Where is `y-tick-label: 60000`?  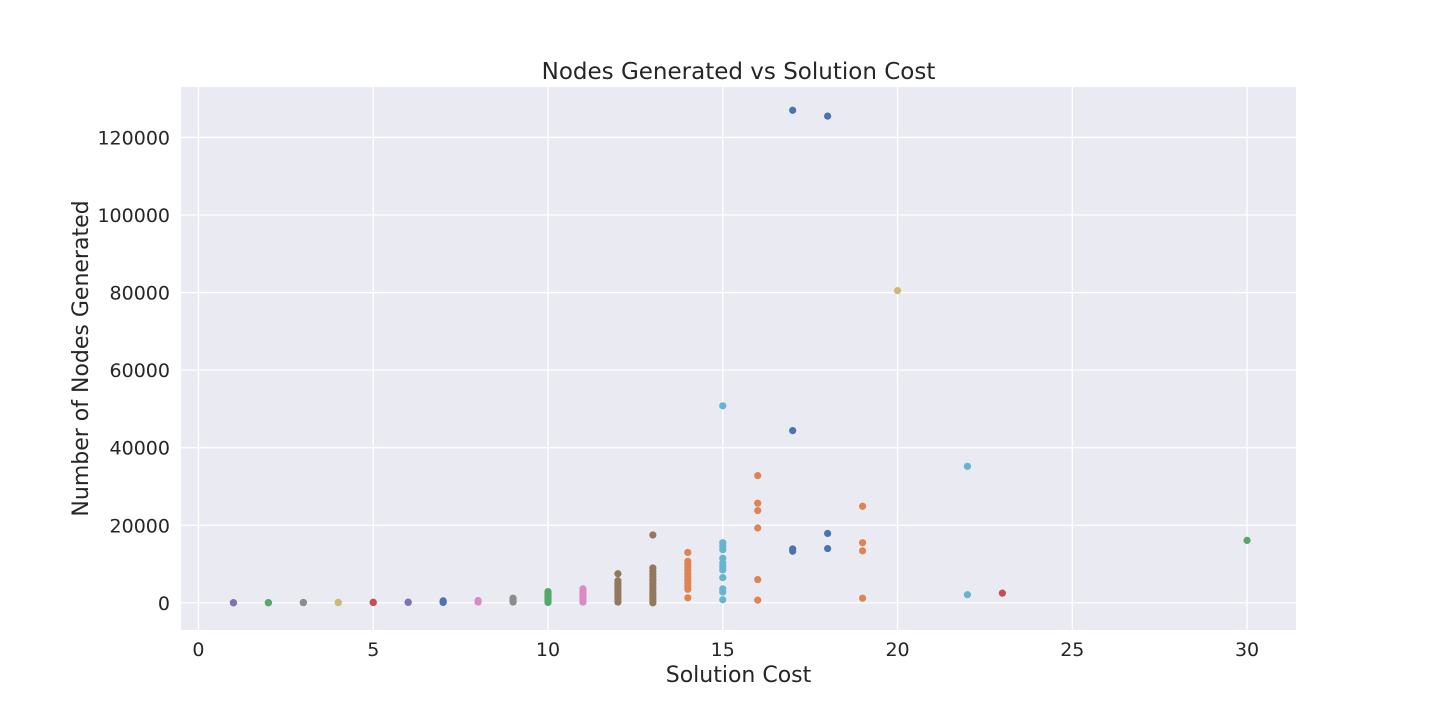 y-tick-label: 60000 is located at coordinates (140, 371).